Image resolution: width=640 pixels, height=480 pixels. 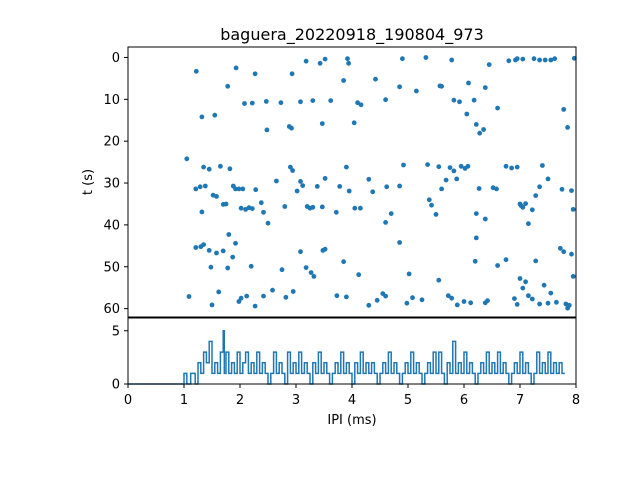 What do you see at coordinates (116, 385) in the screenshot?
I see `y-tick-label: 0` at bounding box center [116, 385].